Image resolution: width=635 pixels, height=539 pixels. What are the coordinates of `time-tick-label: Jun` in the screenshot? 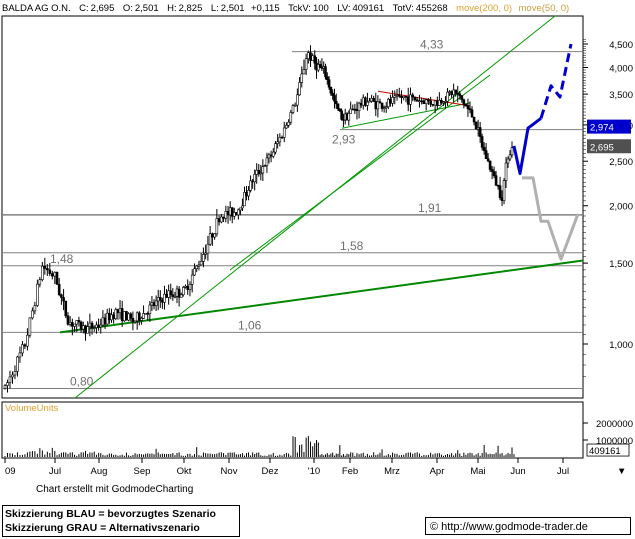 It's located at (517, 471).